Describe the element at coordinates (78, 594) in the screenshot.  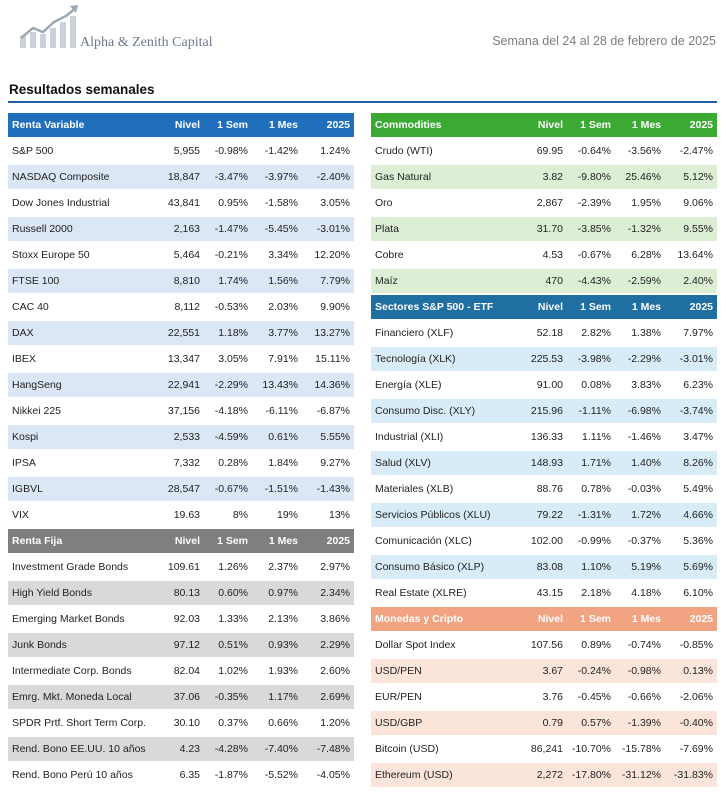
I see `row-label: High Yield Bonds` at that location.